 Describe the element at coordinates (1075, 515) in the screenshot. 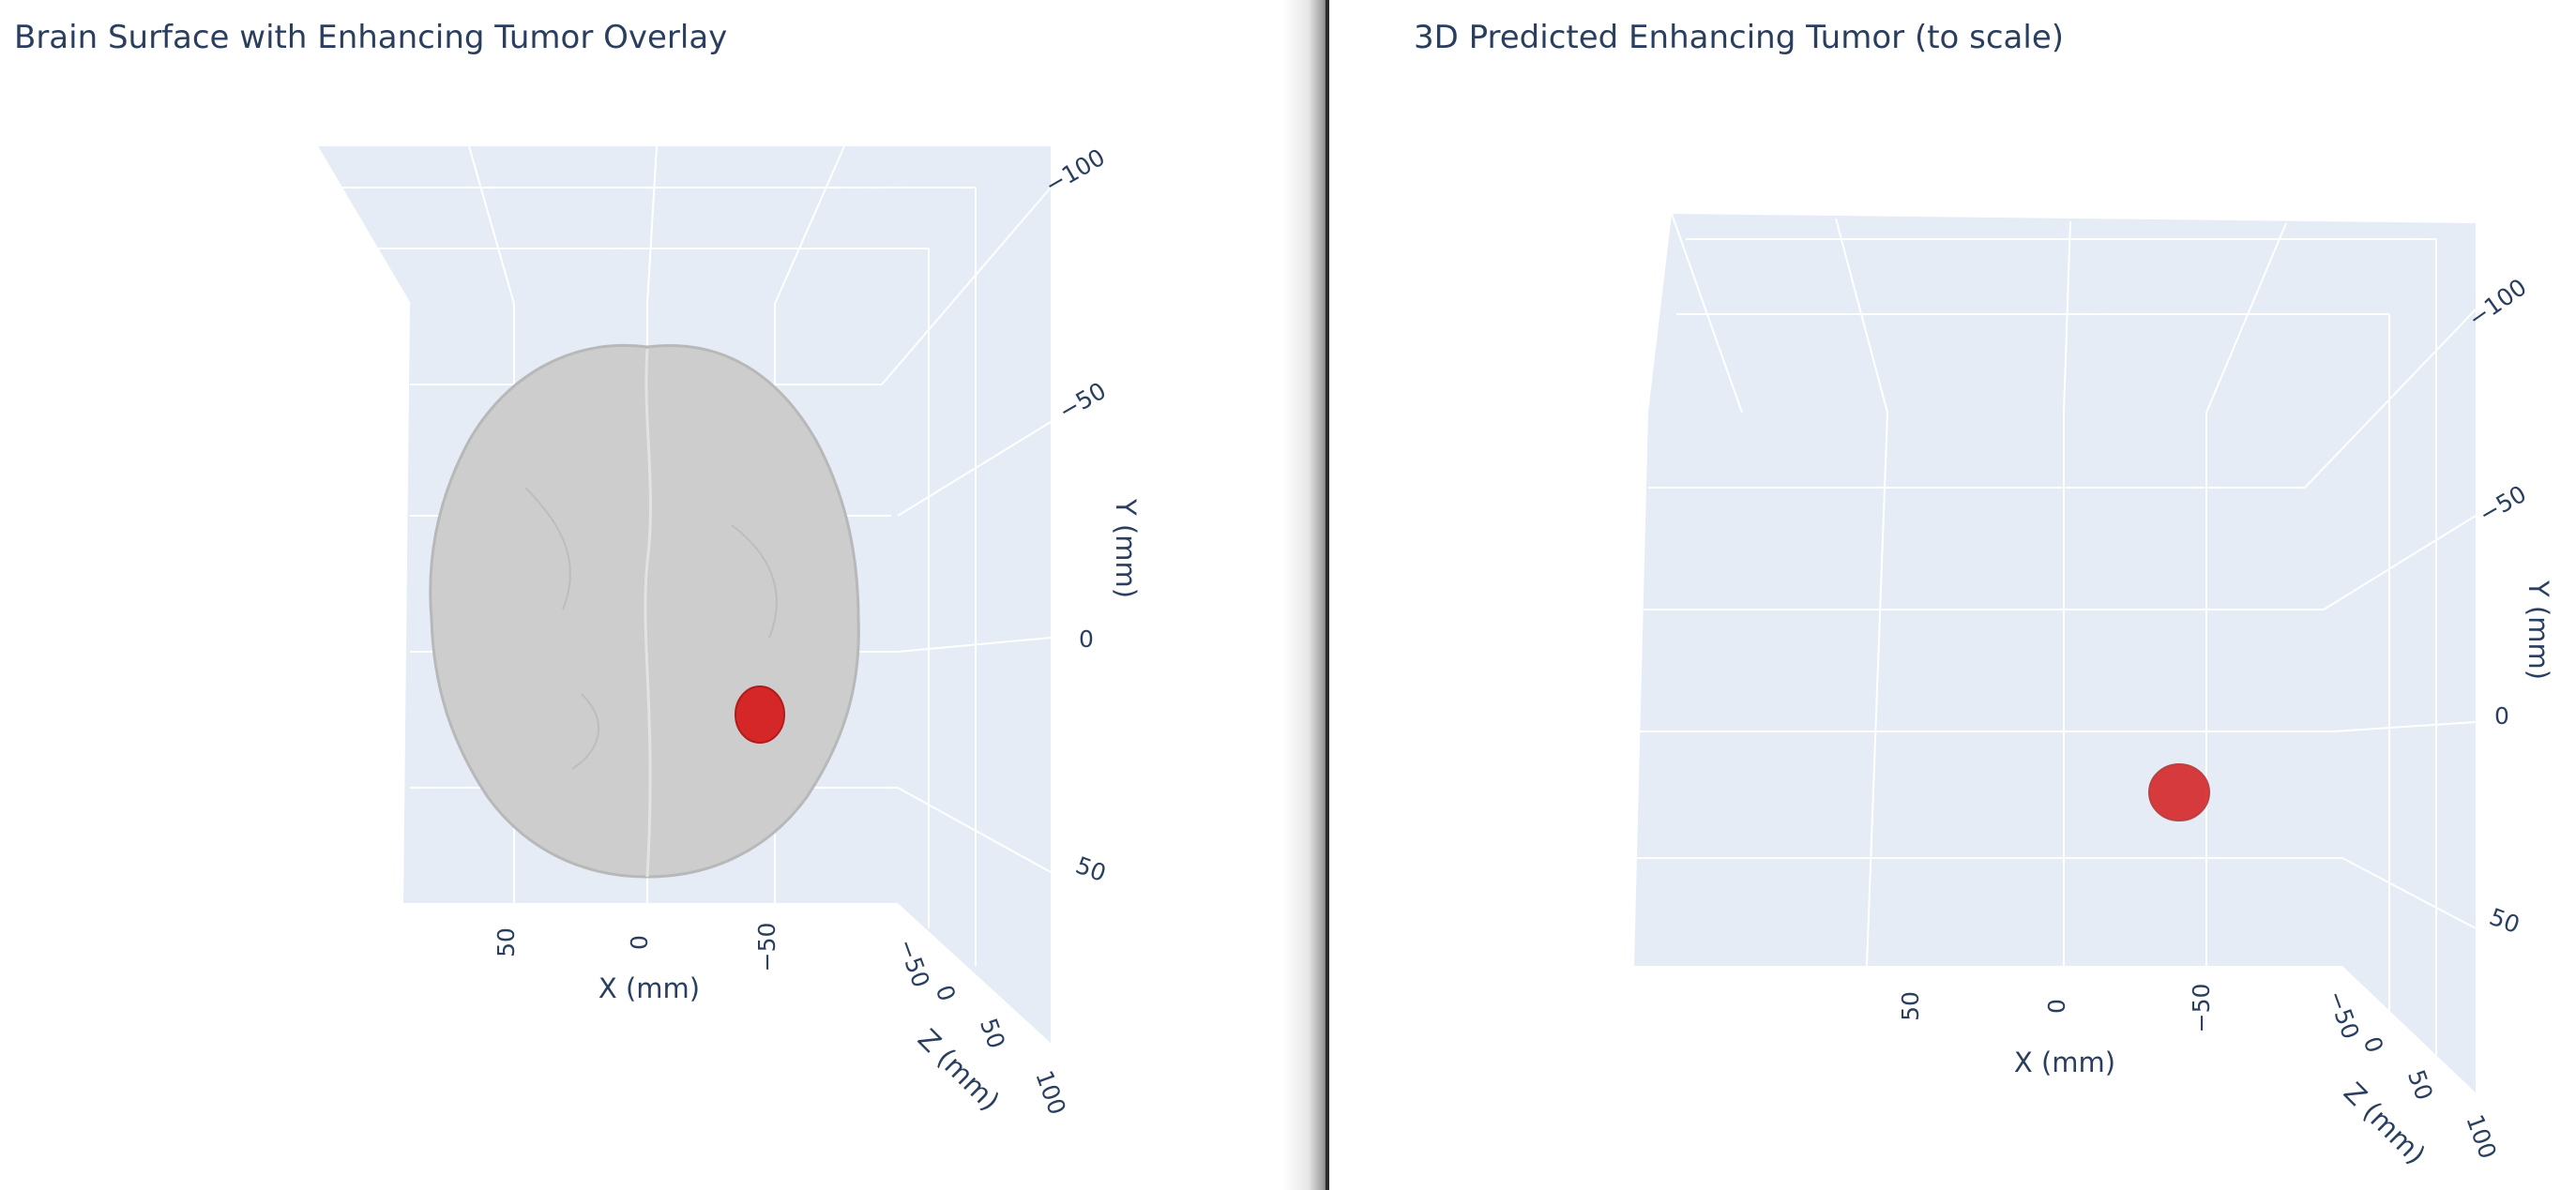

I see `y-ticks: −100 −50 0 50` at that location.